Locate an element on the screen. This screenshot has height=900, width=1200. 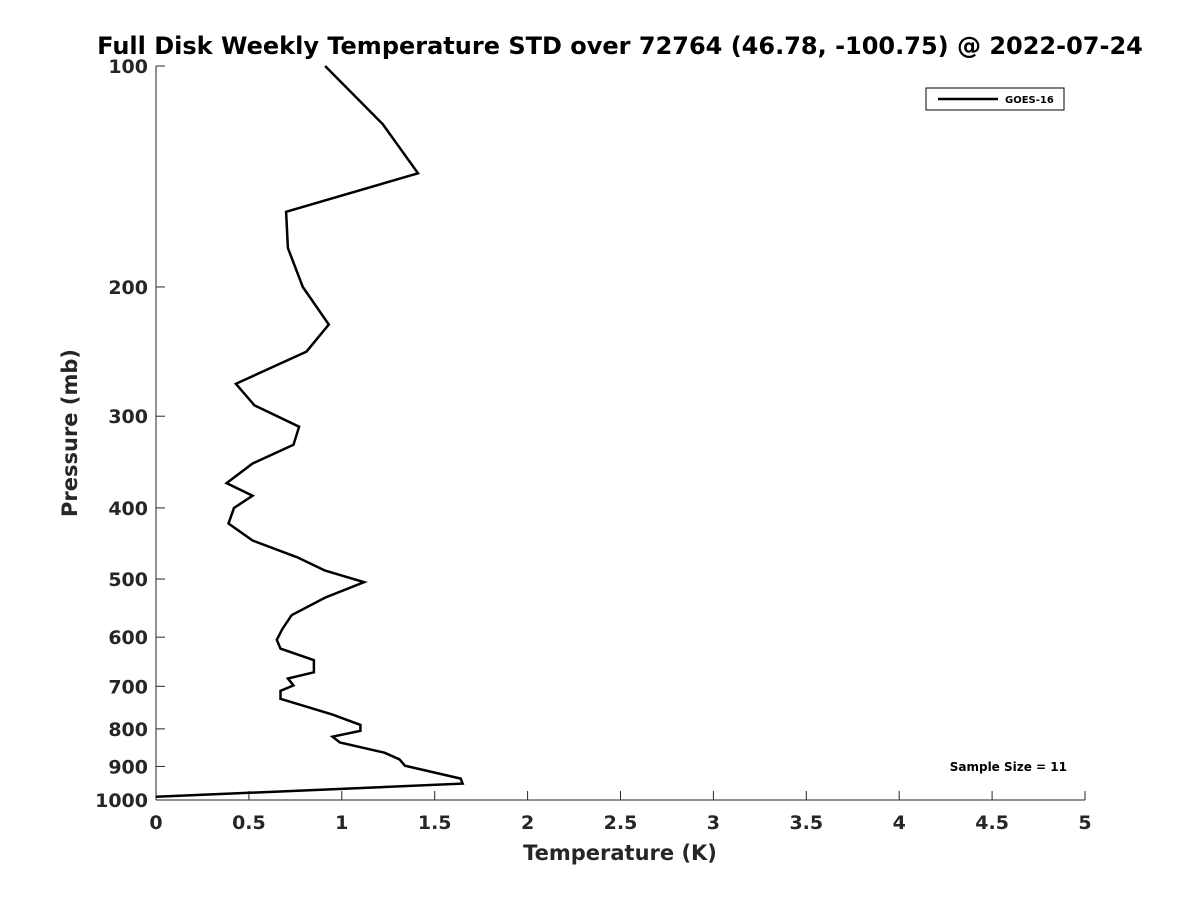
y-tick-label: 700 is located at coordinates (128, 687).